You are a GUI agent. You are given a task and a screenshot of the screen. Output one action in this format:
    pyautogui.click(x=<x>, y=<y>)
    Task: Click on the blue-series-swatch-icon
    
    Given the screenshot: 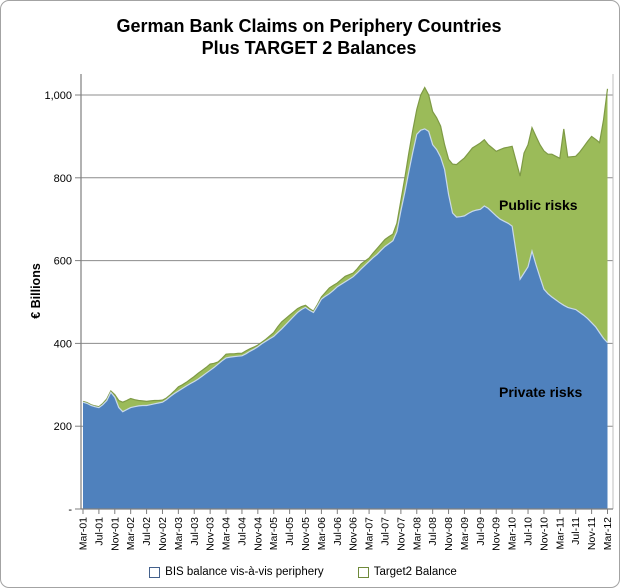 What is the action you would take?
    pyautogui.click(x=155, y=572)
    